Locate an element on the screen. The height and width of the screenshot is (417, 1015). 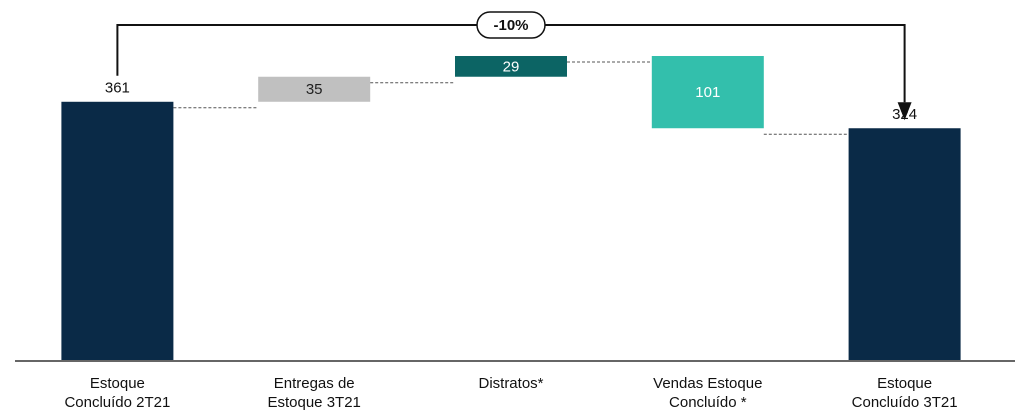
value-label: 101 is located at coordinates (707, 92).